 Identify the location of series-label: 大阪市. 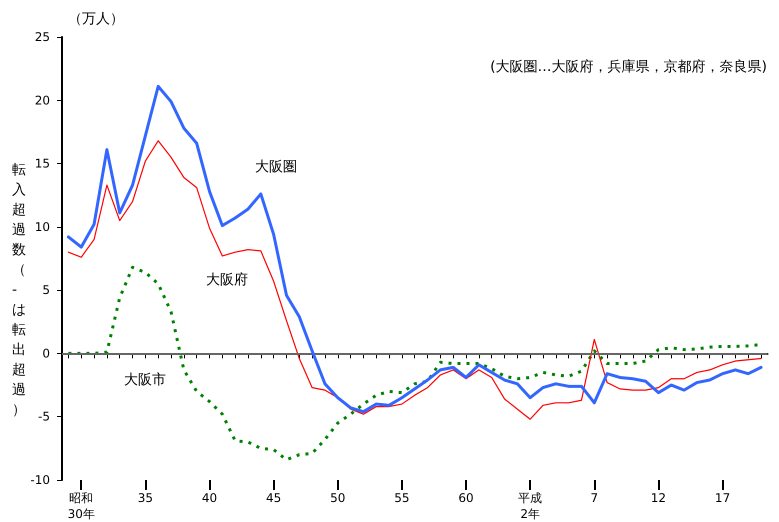
(145, 380).